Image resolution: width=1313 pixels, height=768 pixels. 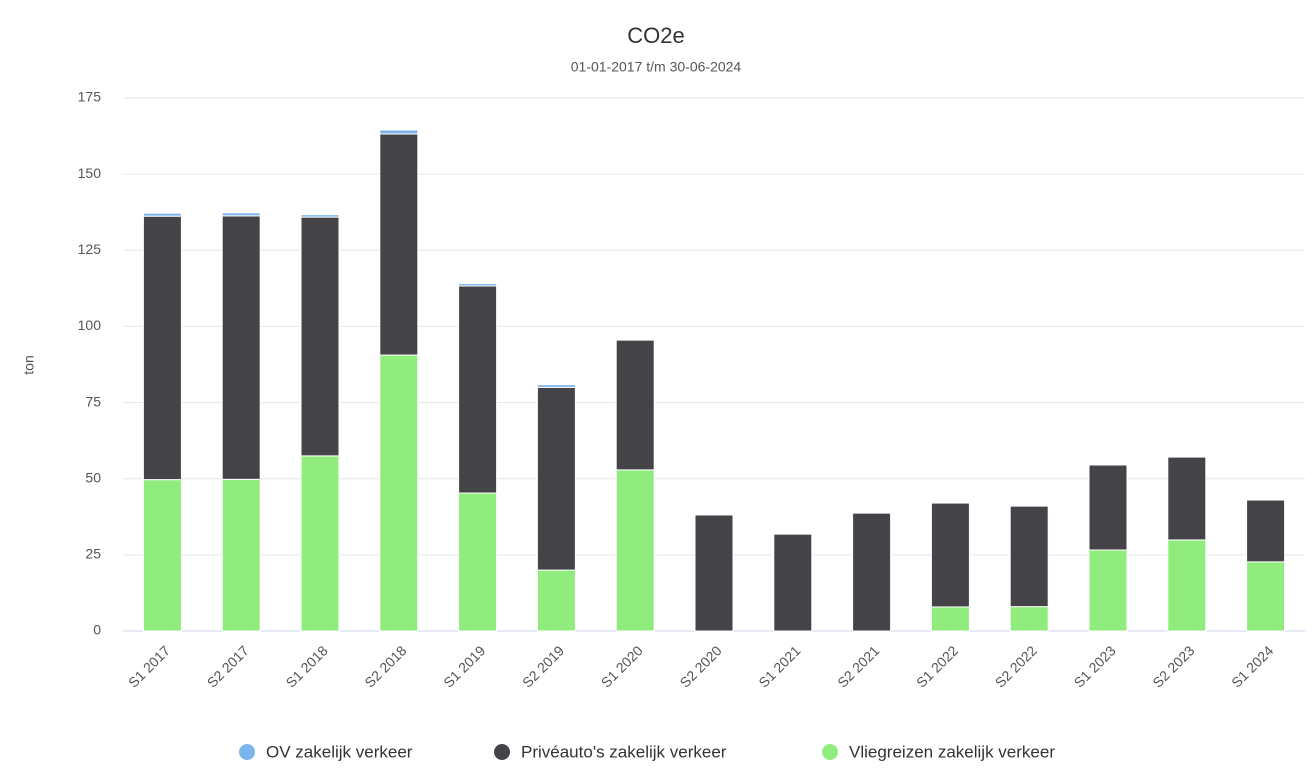 What do you see at coordinates (93, 554) in the screenshot?
I see `y-tick-label: 25` at bounding box center [93, 554].